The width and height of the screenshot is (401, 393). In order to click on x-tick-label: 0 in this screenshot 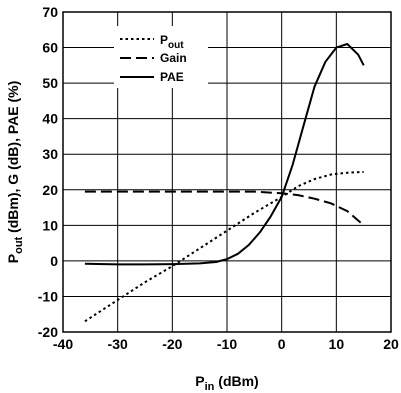, I will do `click(282, 344)`.